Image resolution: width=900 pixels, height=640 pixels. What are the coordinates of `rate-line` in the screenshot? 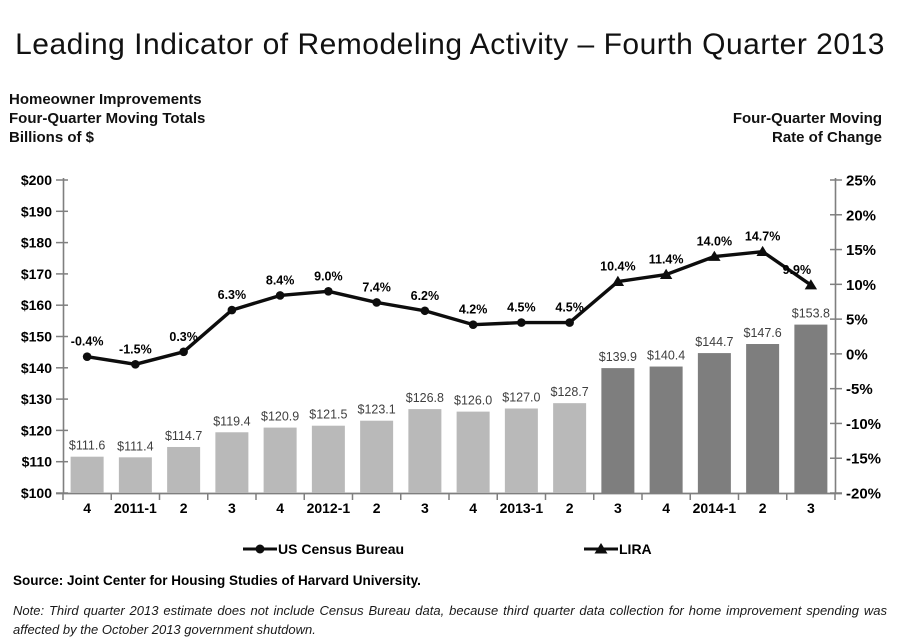 It's located at (449, 308).